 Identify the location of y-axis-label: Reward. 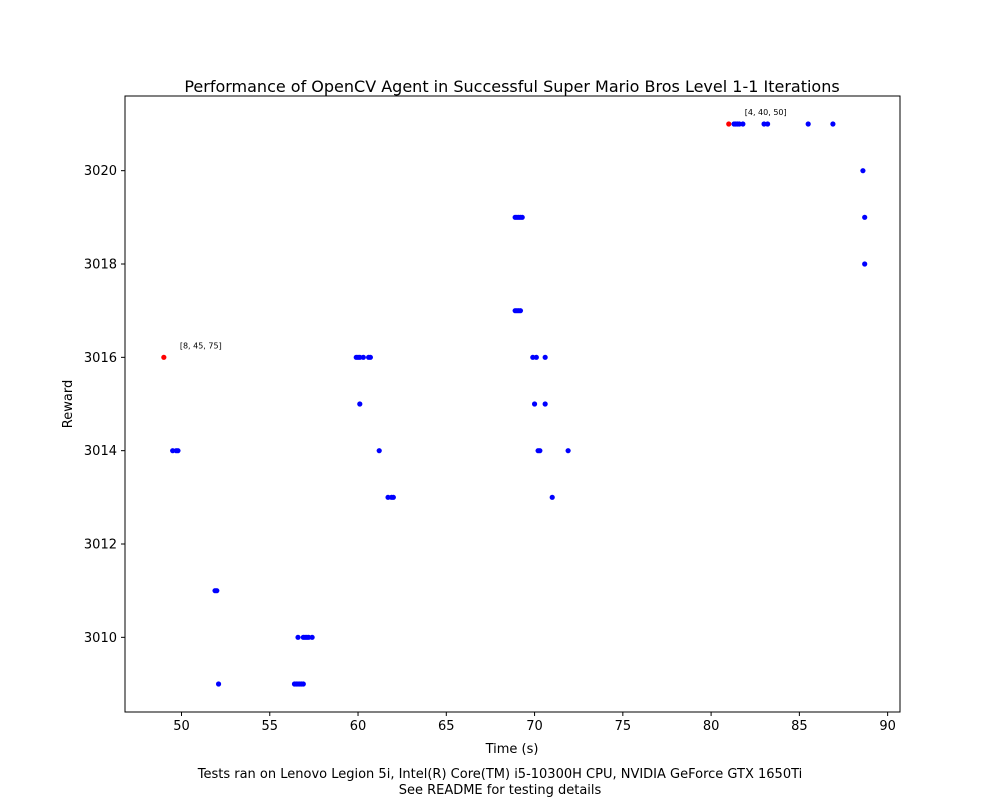
(68, 404).